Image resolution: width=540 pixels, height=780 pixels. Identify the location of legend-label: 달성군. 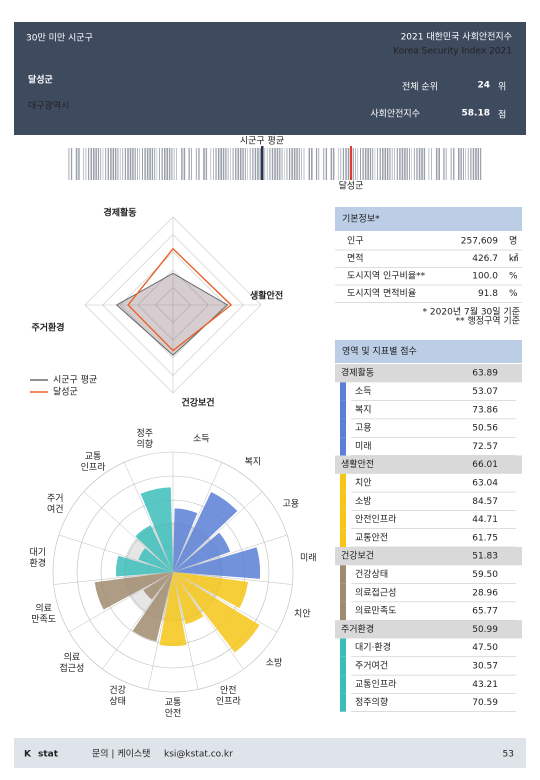
(65, 392).